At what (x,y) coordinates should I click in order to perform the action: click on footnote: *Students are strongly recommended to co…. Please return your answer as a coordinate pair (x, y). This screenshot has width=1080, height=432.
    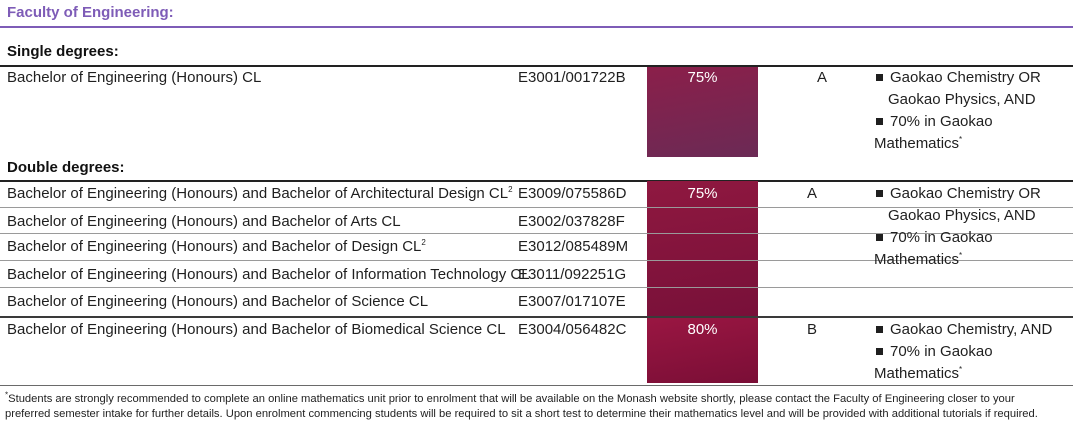
    Looking at the image, I should click on (540, 406).